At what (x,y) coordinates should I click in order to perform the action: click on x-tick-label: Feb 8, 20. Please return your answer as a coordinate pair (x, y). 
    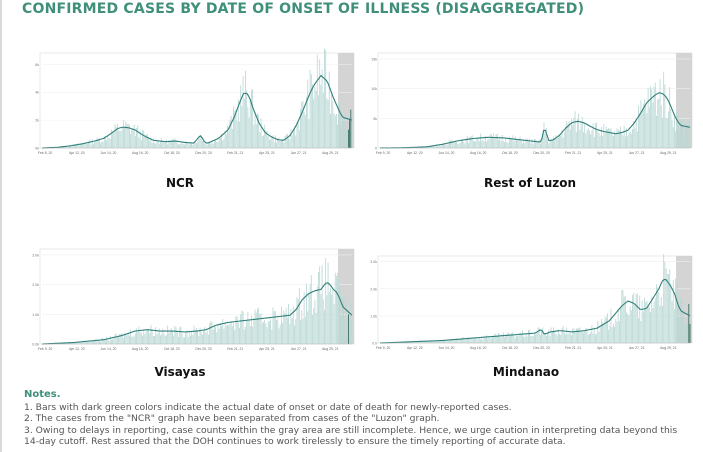
    Looking at the image, I should click on (45, 153).